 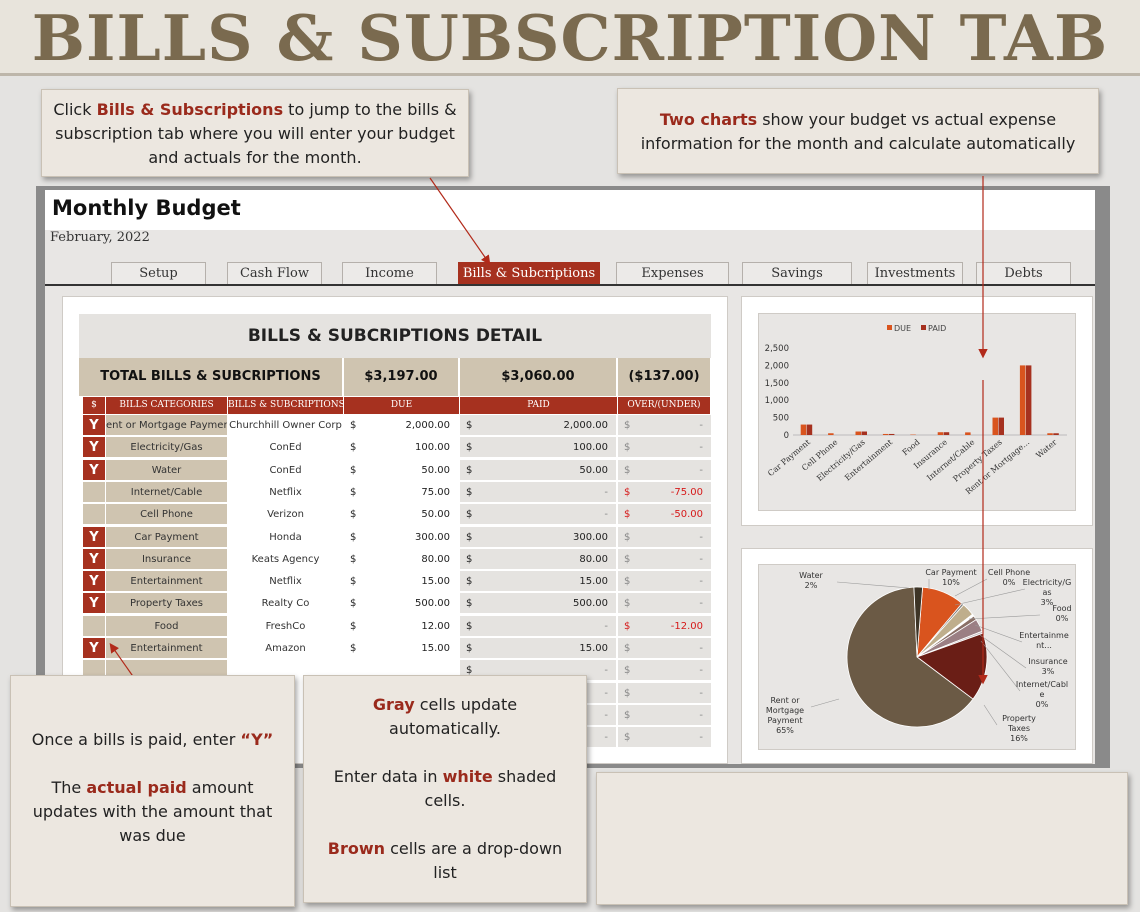 I want to click on pie-label: Electricity/G, so click(x=1047, y=582).